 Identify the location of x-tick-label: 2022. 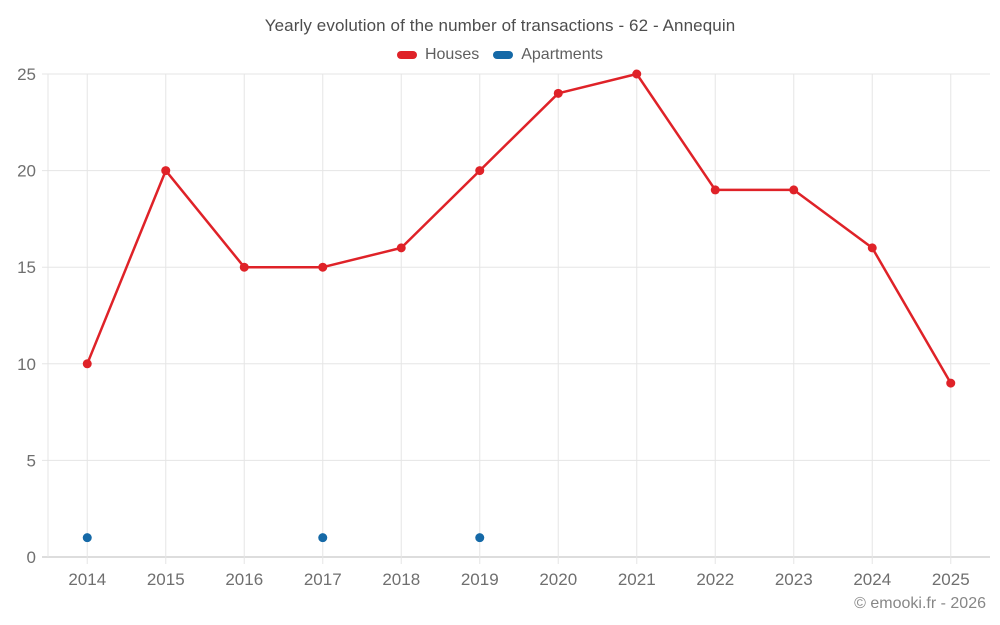
(715, 579).